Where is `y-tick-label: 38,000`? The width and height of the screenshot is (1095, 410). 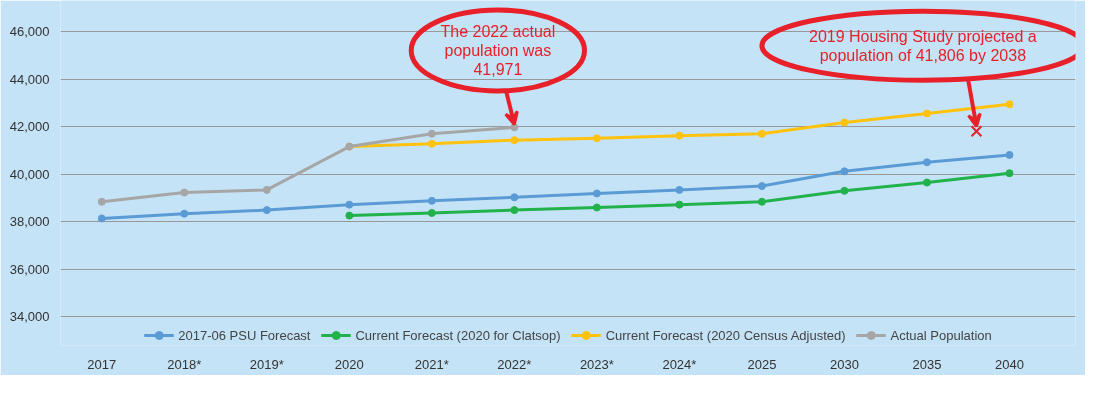 y-tick-label: 38,000 is located at coordinates (29, 222).